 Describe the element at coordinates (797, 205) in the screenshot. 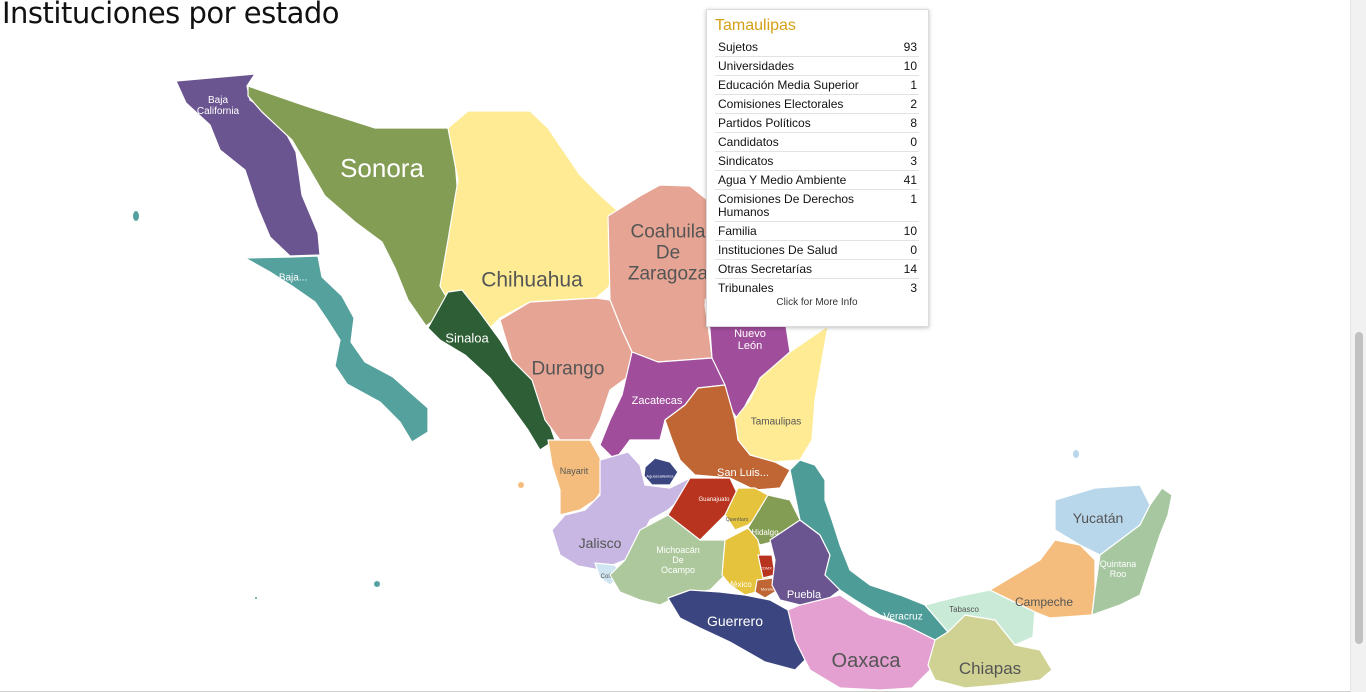

I see `row-label: Comisiones De Derechos Humanos` at that location.